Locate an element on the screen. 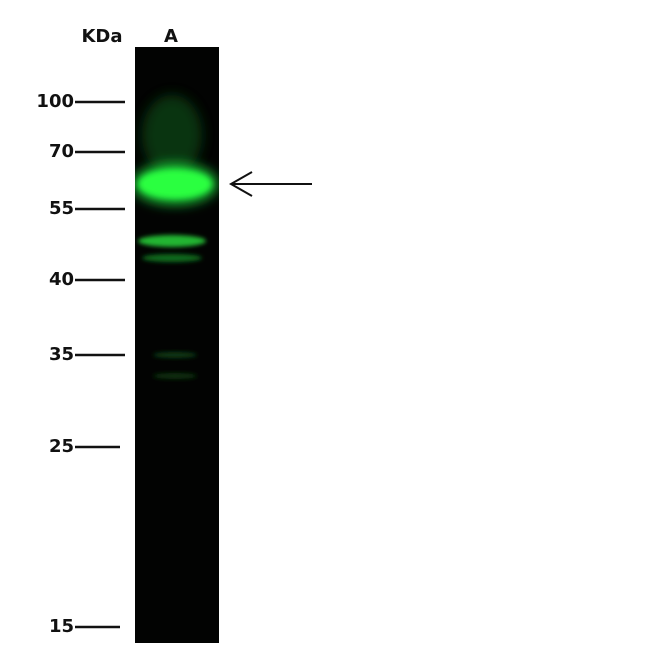 This screenshot has height=666, width=650. main-band is located at coordinates (175, 184).